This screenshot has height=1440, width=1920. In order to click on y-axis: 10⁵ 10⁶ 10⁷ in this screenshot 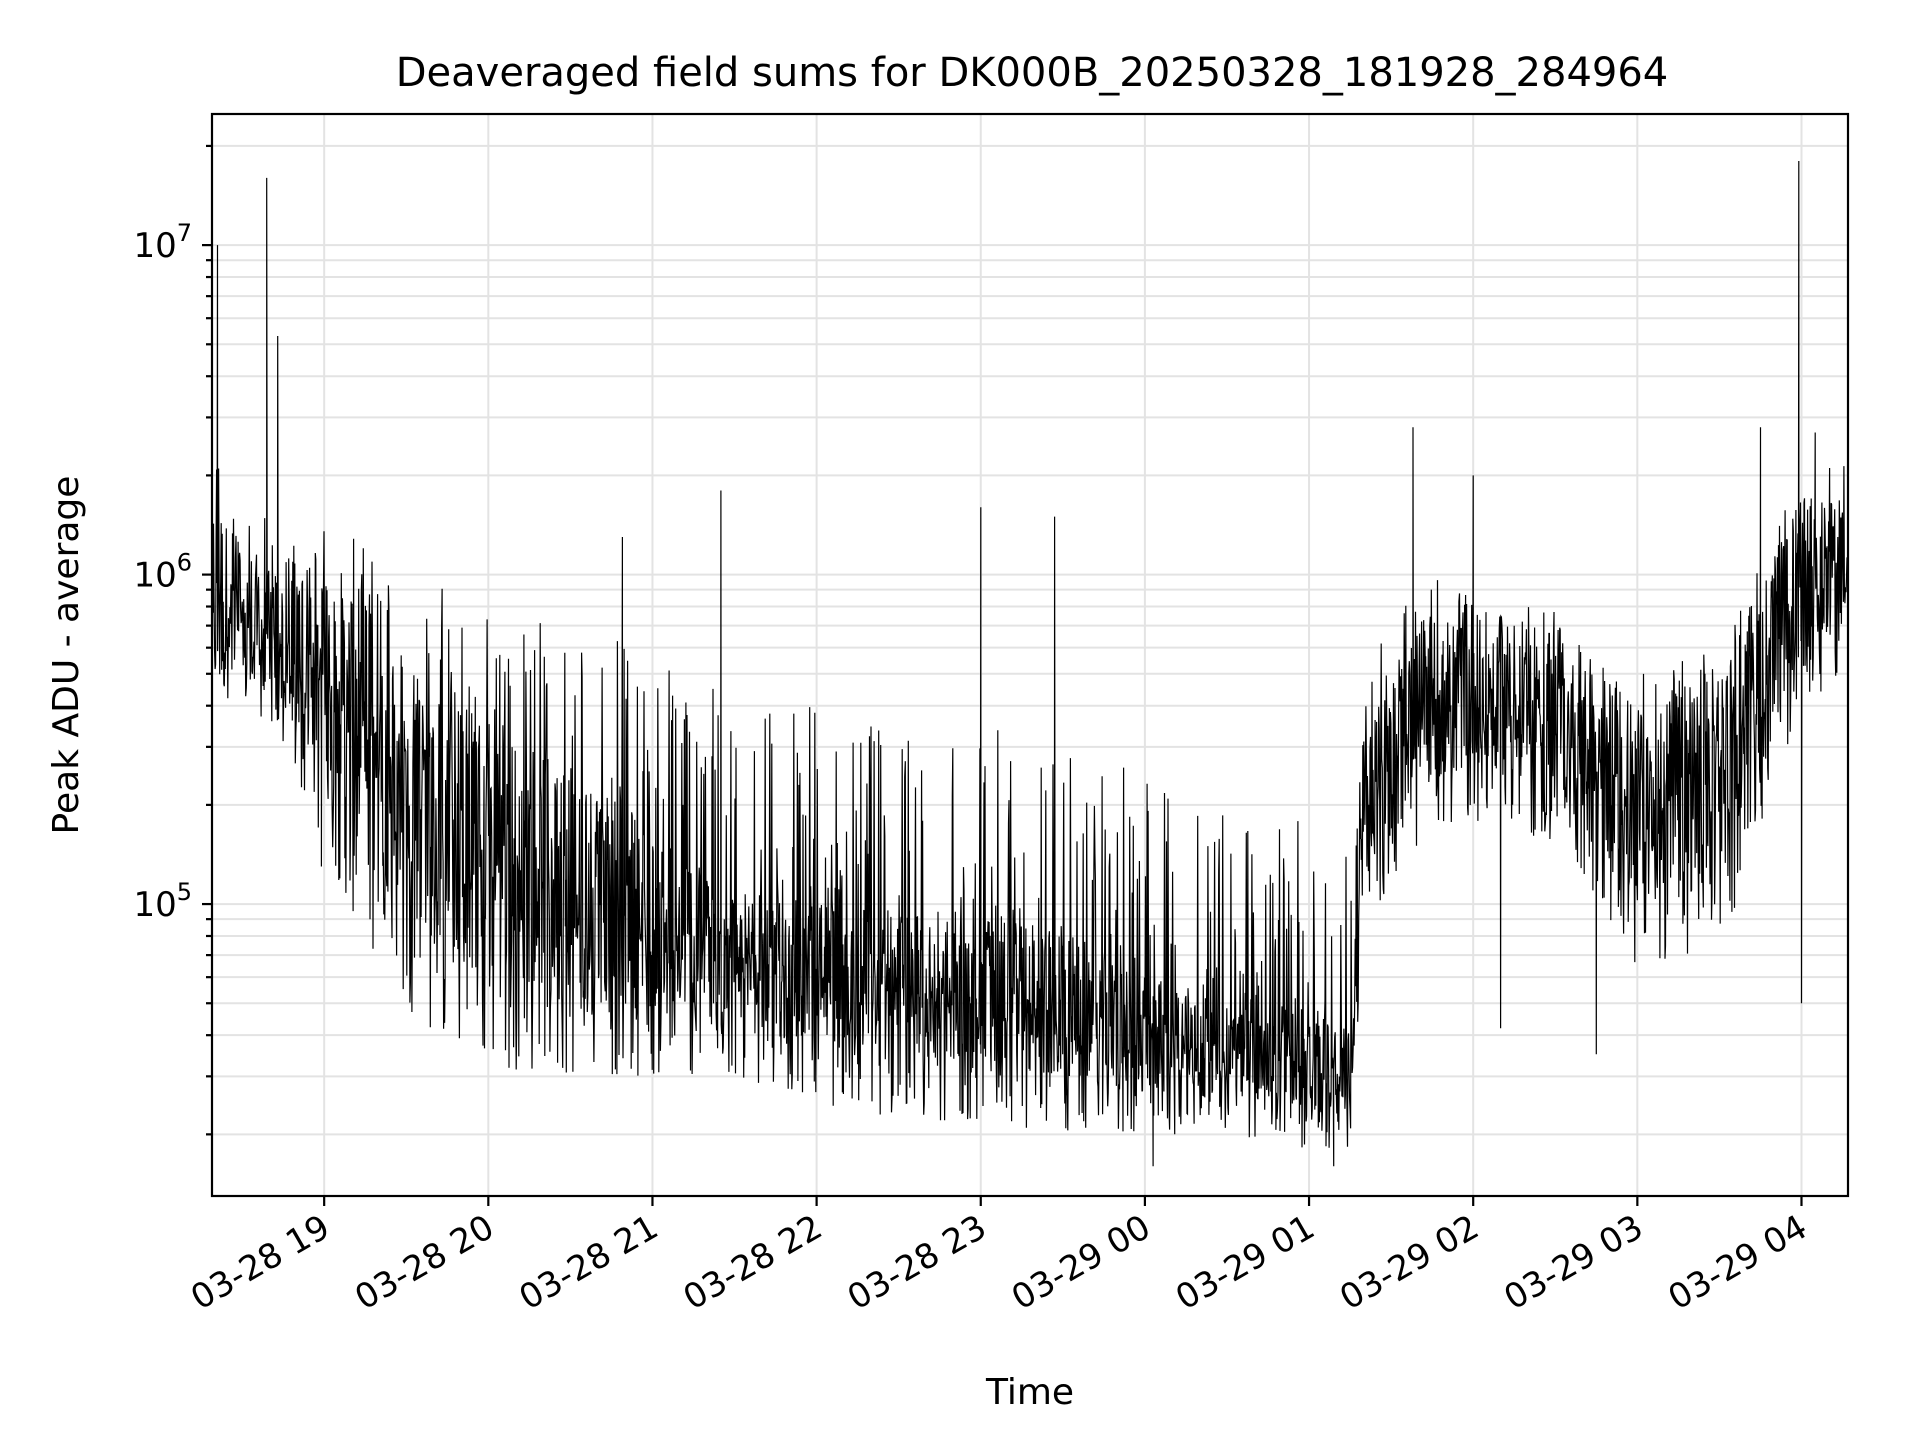, I will do `click(172, 640)`.